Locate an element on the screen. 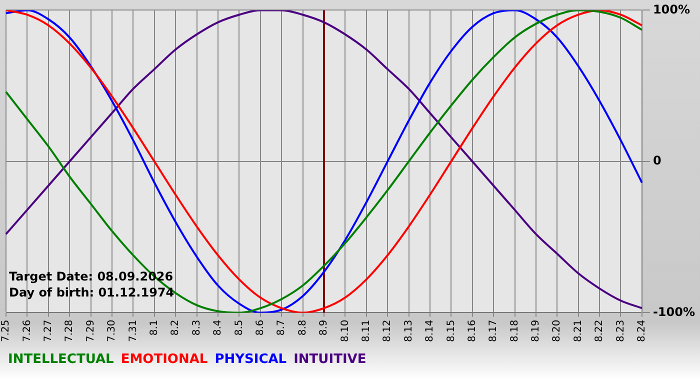  x-tick-label: 7.30 is located at coordinates (112, 331).